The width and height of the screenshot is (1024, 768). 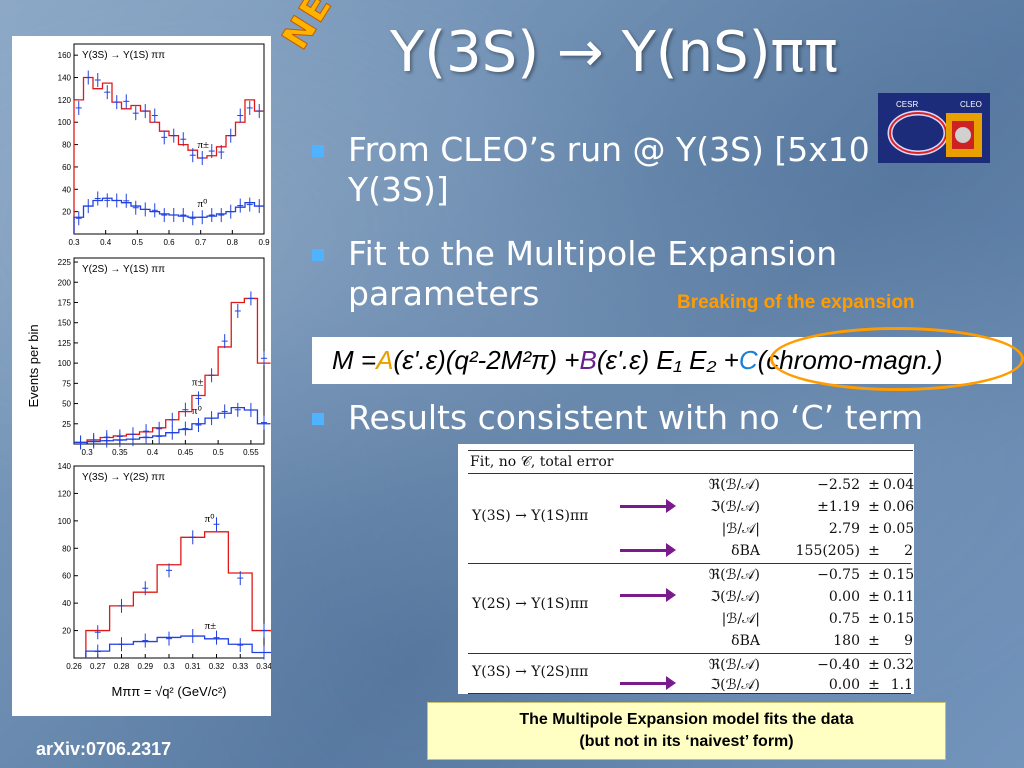 What do you see at coordinates (251, 452) in the screenshot?
I see `x-tick-label: 0.55` at bounding box center [251, 452].